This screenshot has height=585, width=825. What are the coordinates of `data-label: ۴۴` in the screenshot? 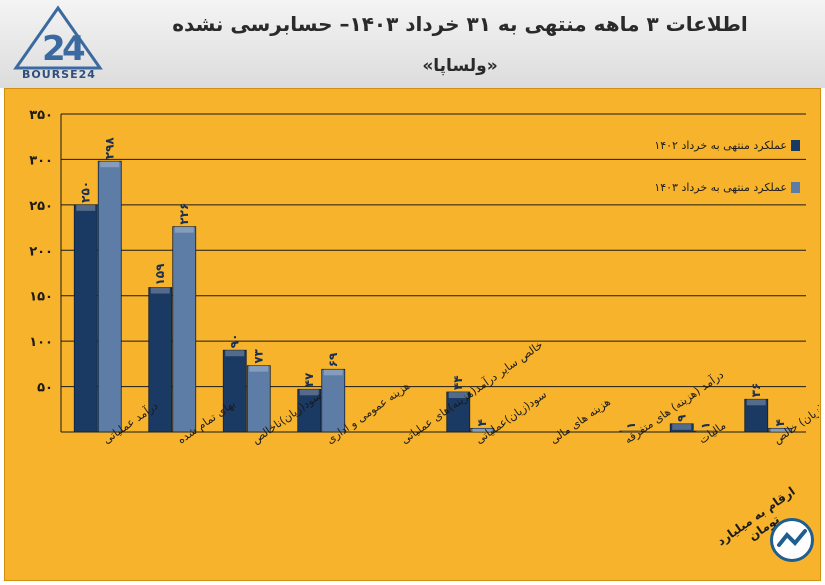 It's located at (458, 382).